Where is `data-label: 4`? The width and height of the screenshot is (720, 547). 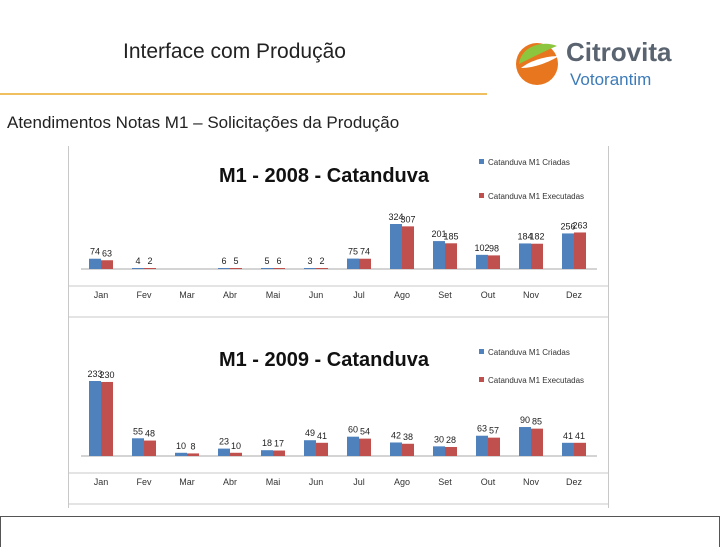 data-label: 4 is located at coordinates (137, 261).